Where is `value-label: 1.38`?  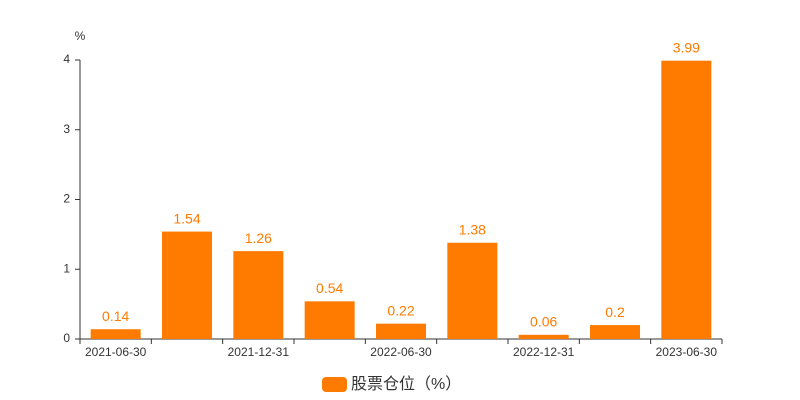 value-label: 1.38 is located at coordinates (472, 229).